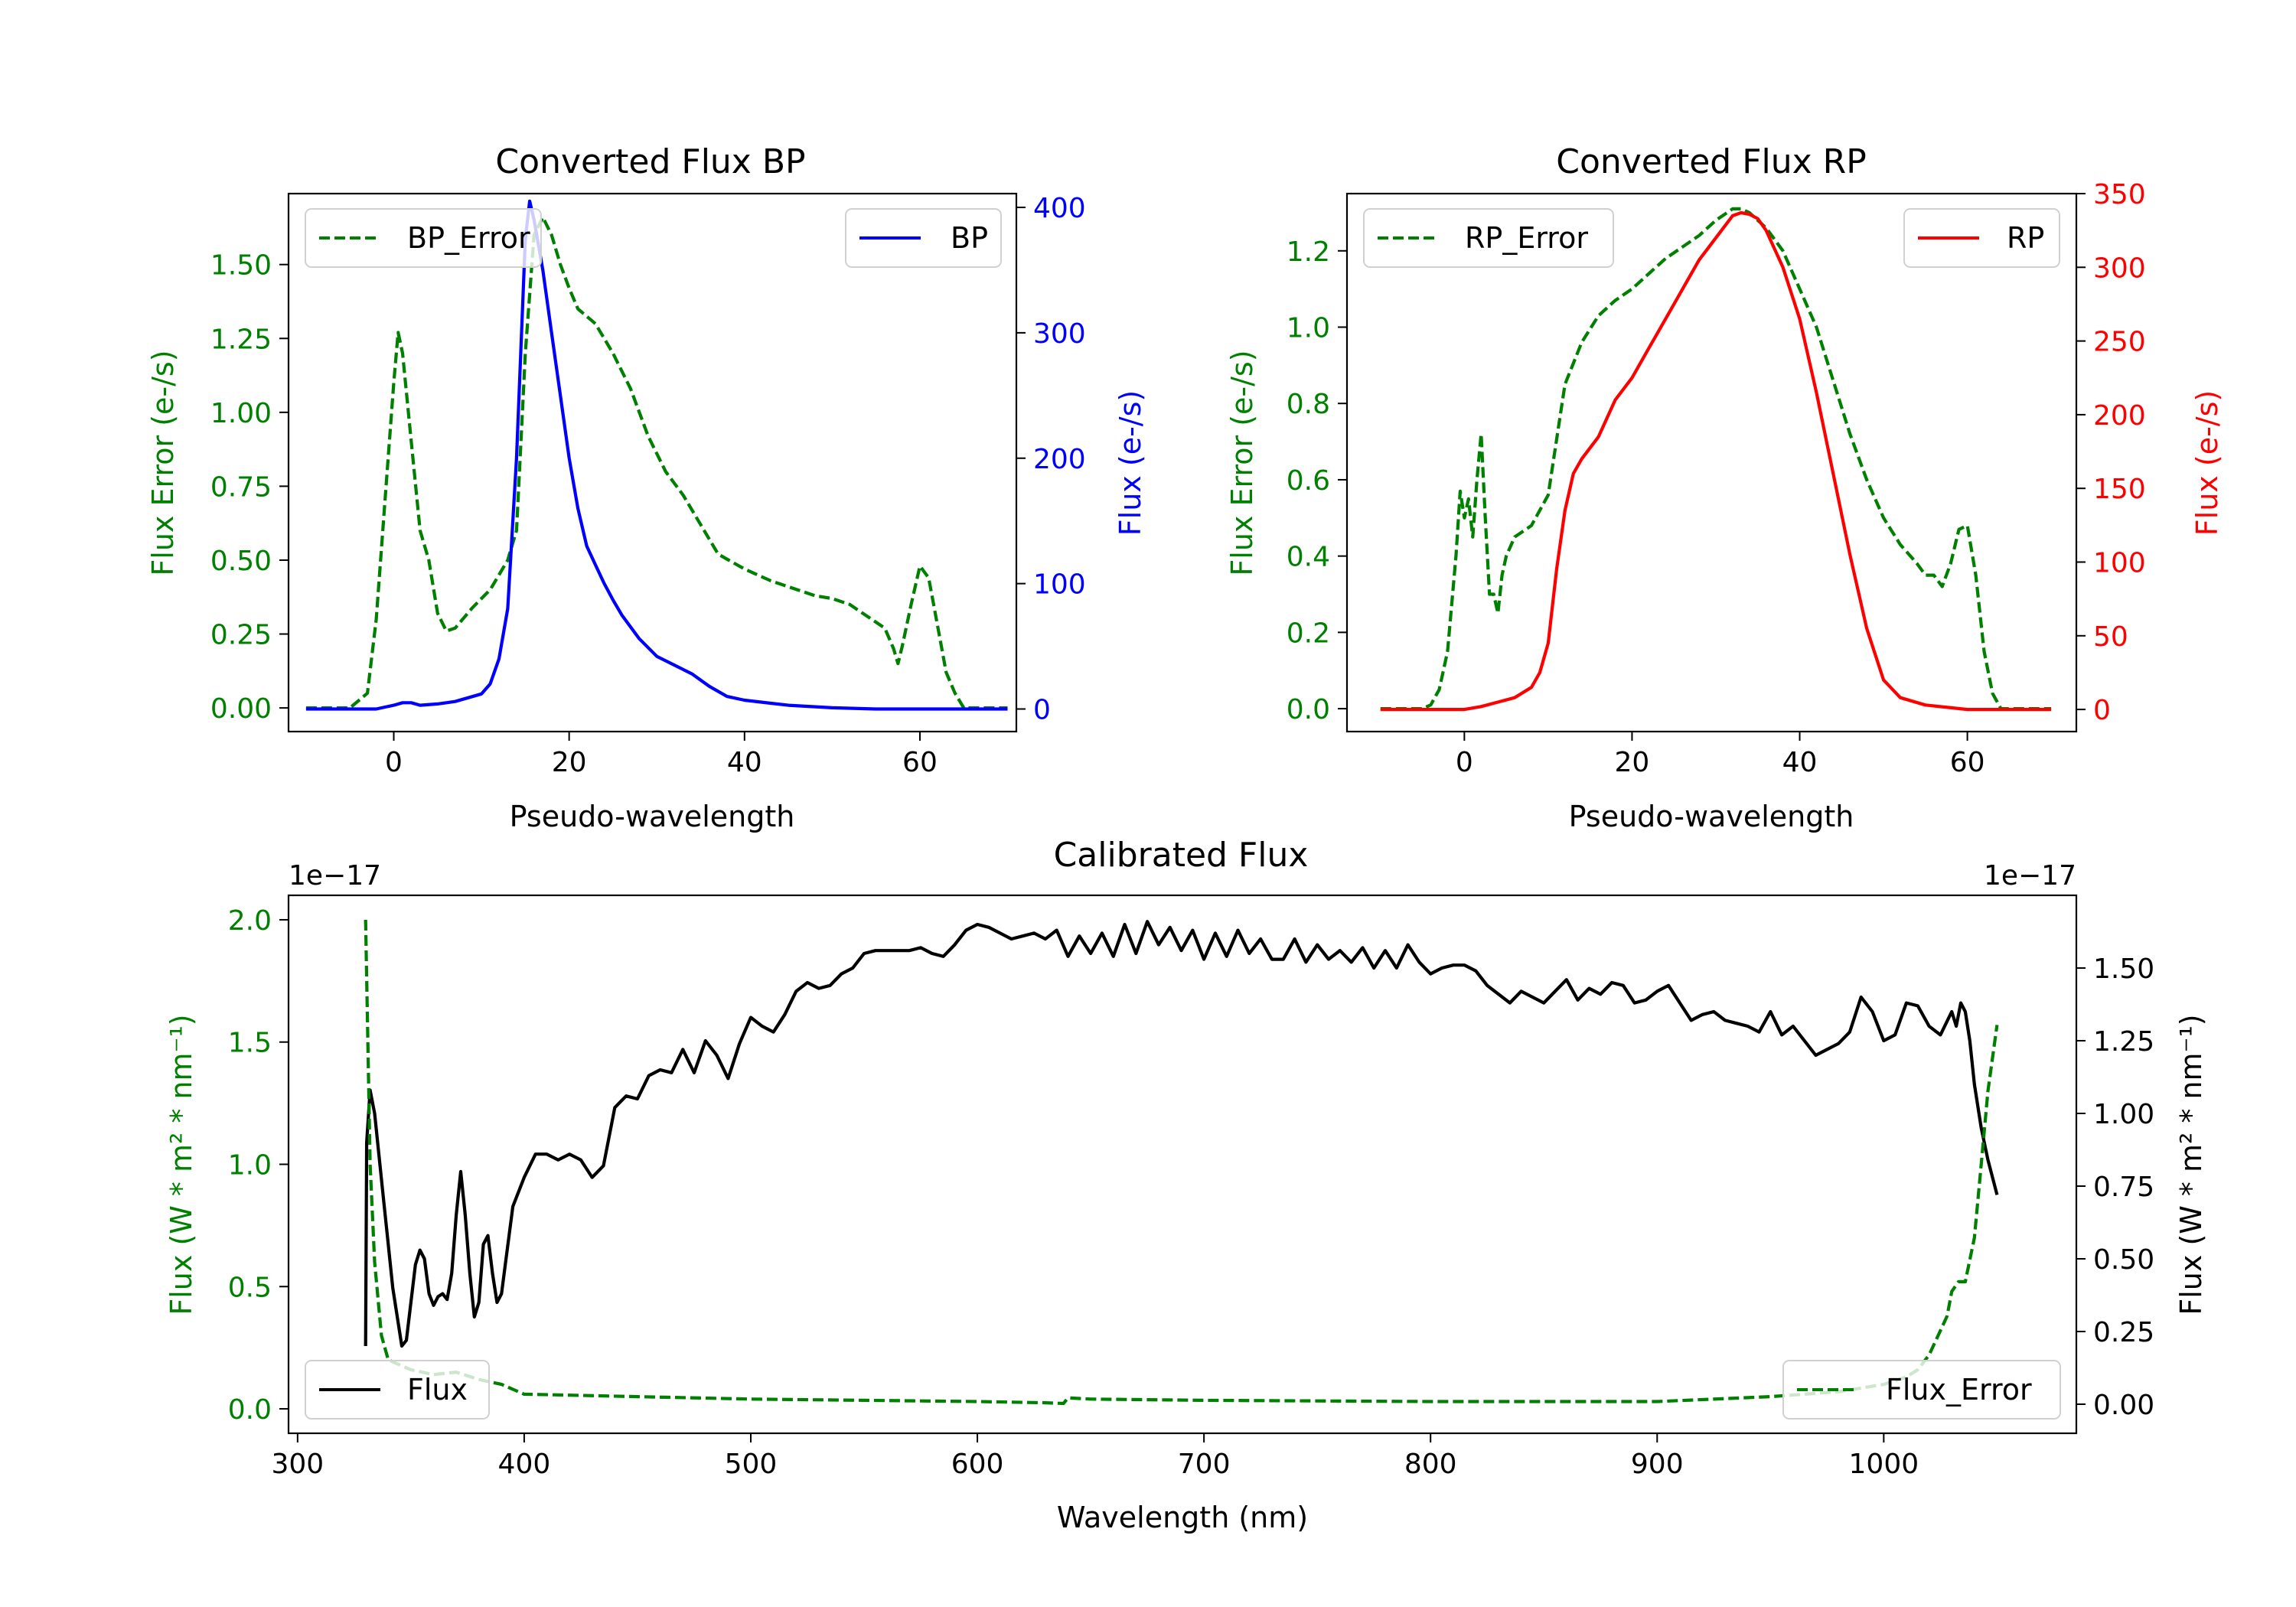 This screenshot has height=1607, width=2296. What do you see at coordinates (2119, 416) in the screenshot?
I see `rp-right-tick-label: 200` at bounding box center [2119, 416].